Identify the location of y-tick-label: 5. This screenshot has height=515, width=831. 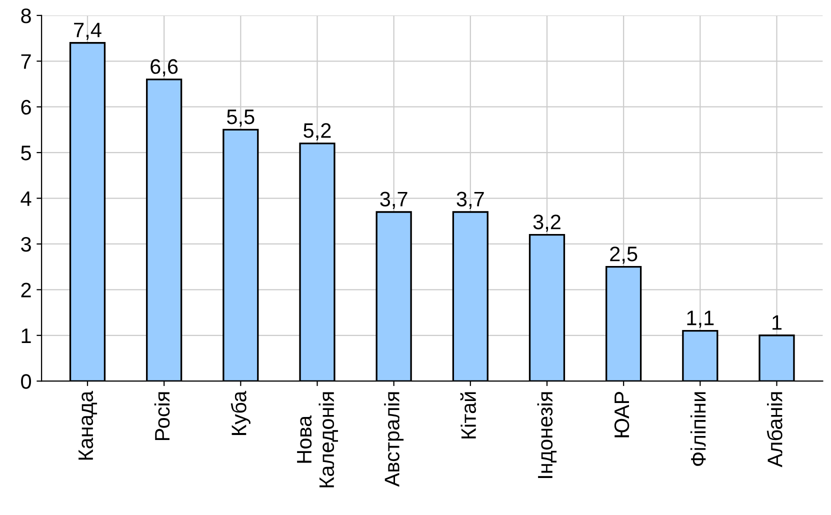
(26, 153).